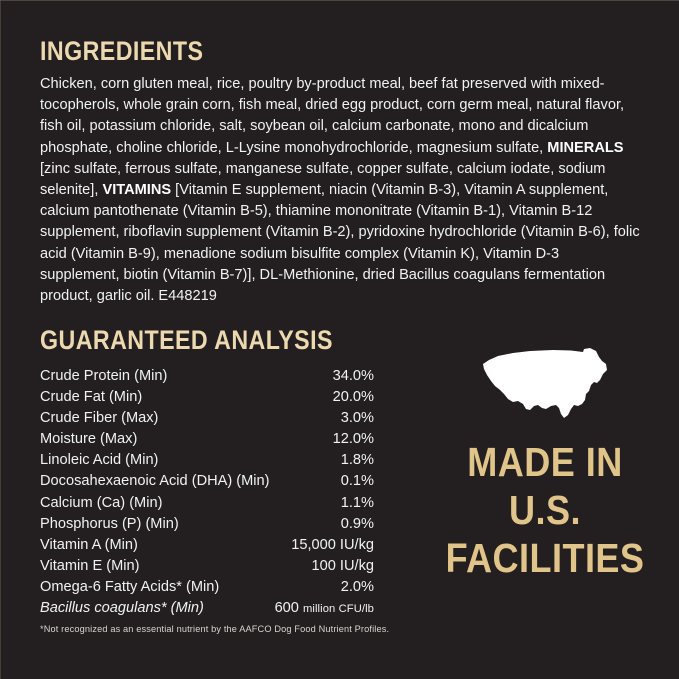 The image size is (679, 679). I want to click on analysis-row: Docosahexaenoic Acid (DHA) (Min) 0.1%, so click(207, 481).